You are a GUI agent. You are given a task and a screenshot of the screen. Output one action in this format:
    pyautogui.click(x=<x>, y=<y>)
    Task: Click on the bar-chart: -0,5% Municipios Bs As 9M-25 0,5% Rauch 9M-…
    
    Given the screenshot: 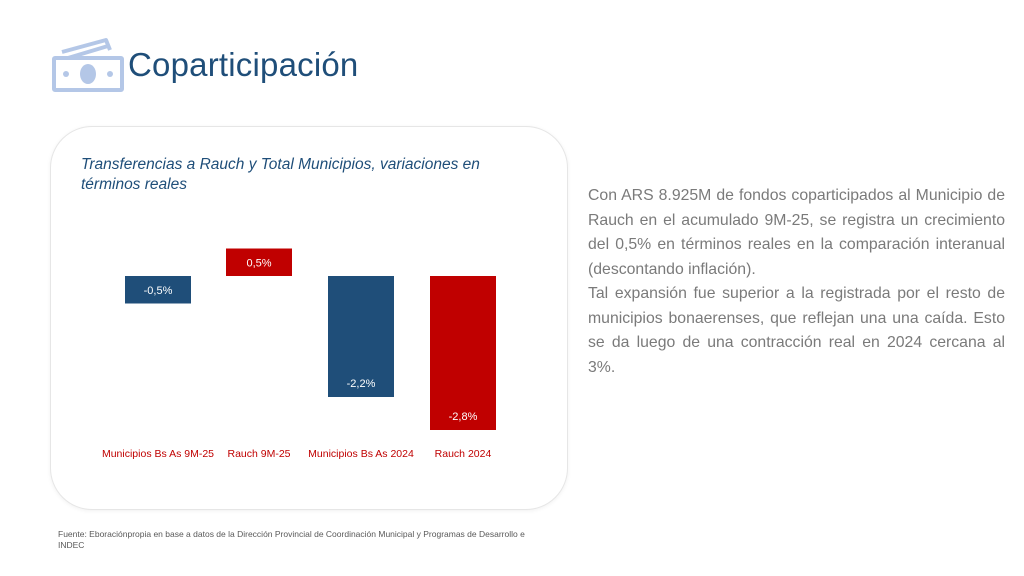 What is the action you would take?
    pyautogui.click(x=299, y=354)
    